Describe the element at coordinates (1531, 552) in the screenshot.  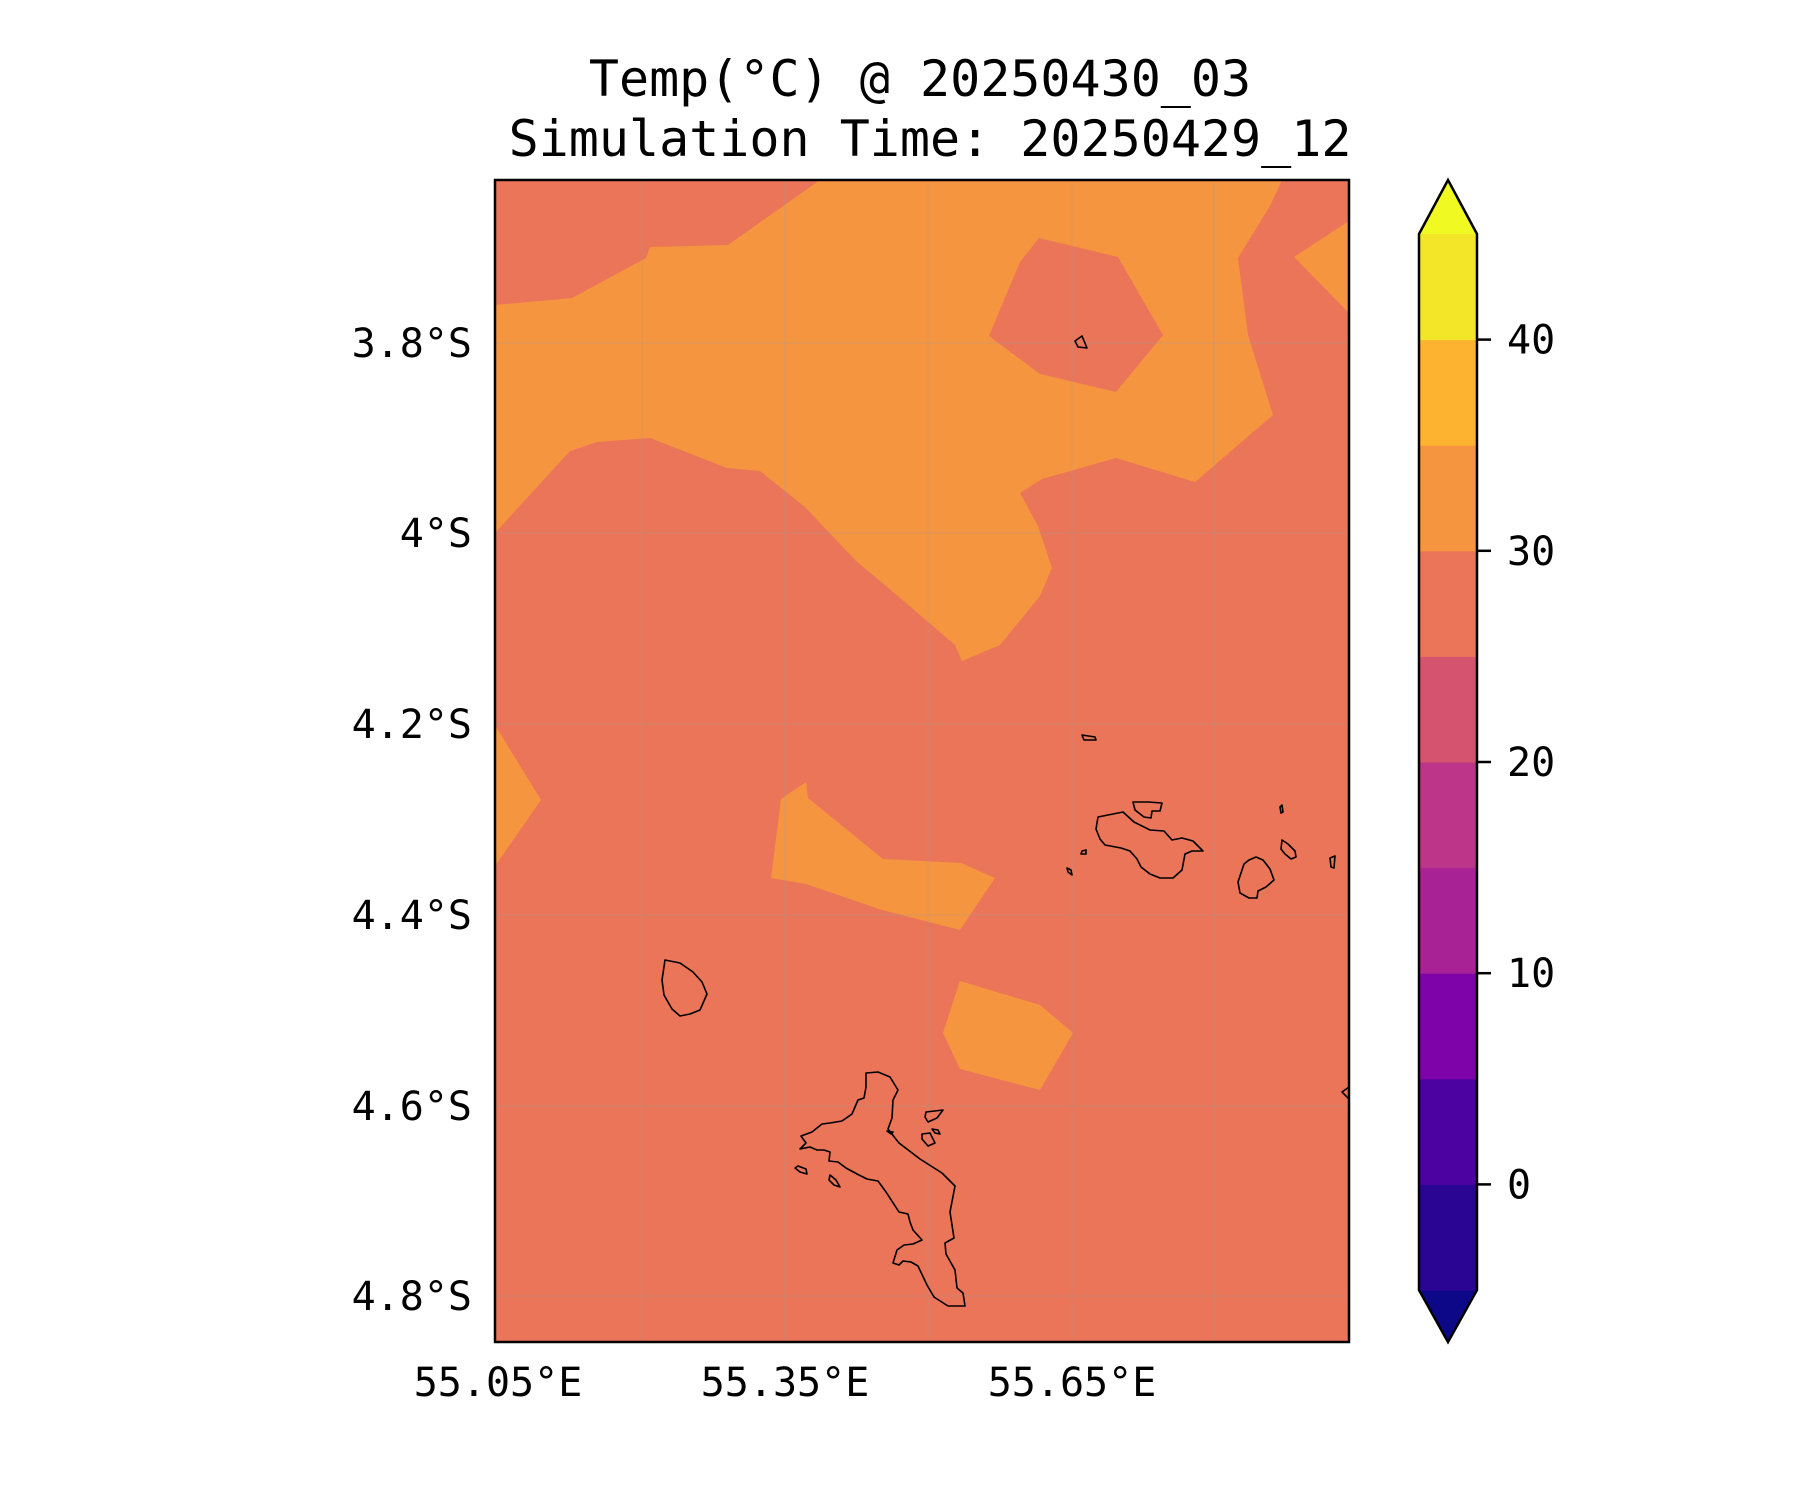
I see `colorbar-tick-label: 30` at that location.